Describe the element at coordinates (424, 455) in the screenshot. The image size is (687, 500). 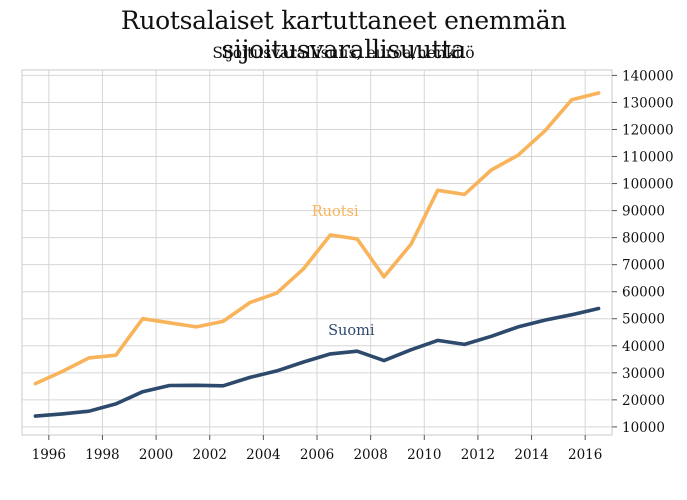
I see `x-tick-label: 2010` at that location.